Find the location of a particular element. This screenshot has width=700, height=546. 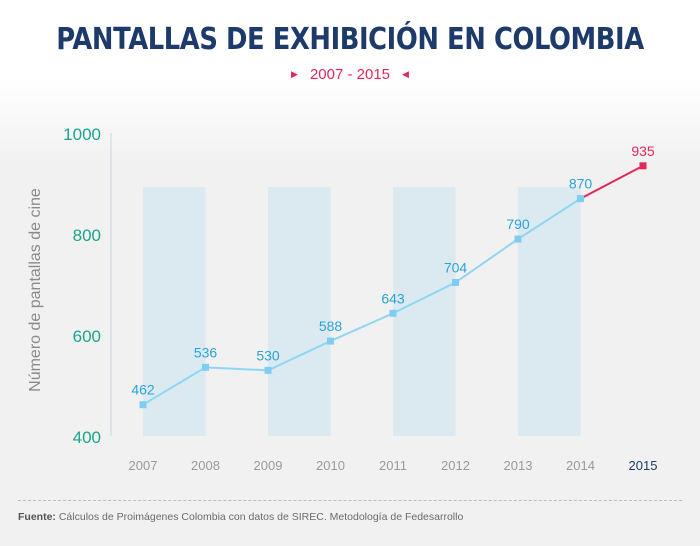

data-label: 588 is located at coordinates (331, 326).